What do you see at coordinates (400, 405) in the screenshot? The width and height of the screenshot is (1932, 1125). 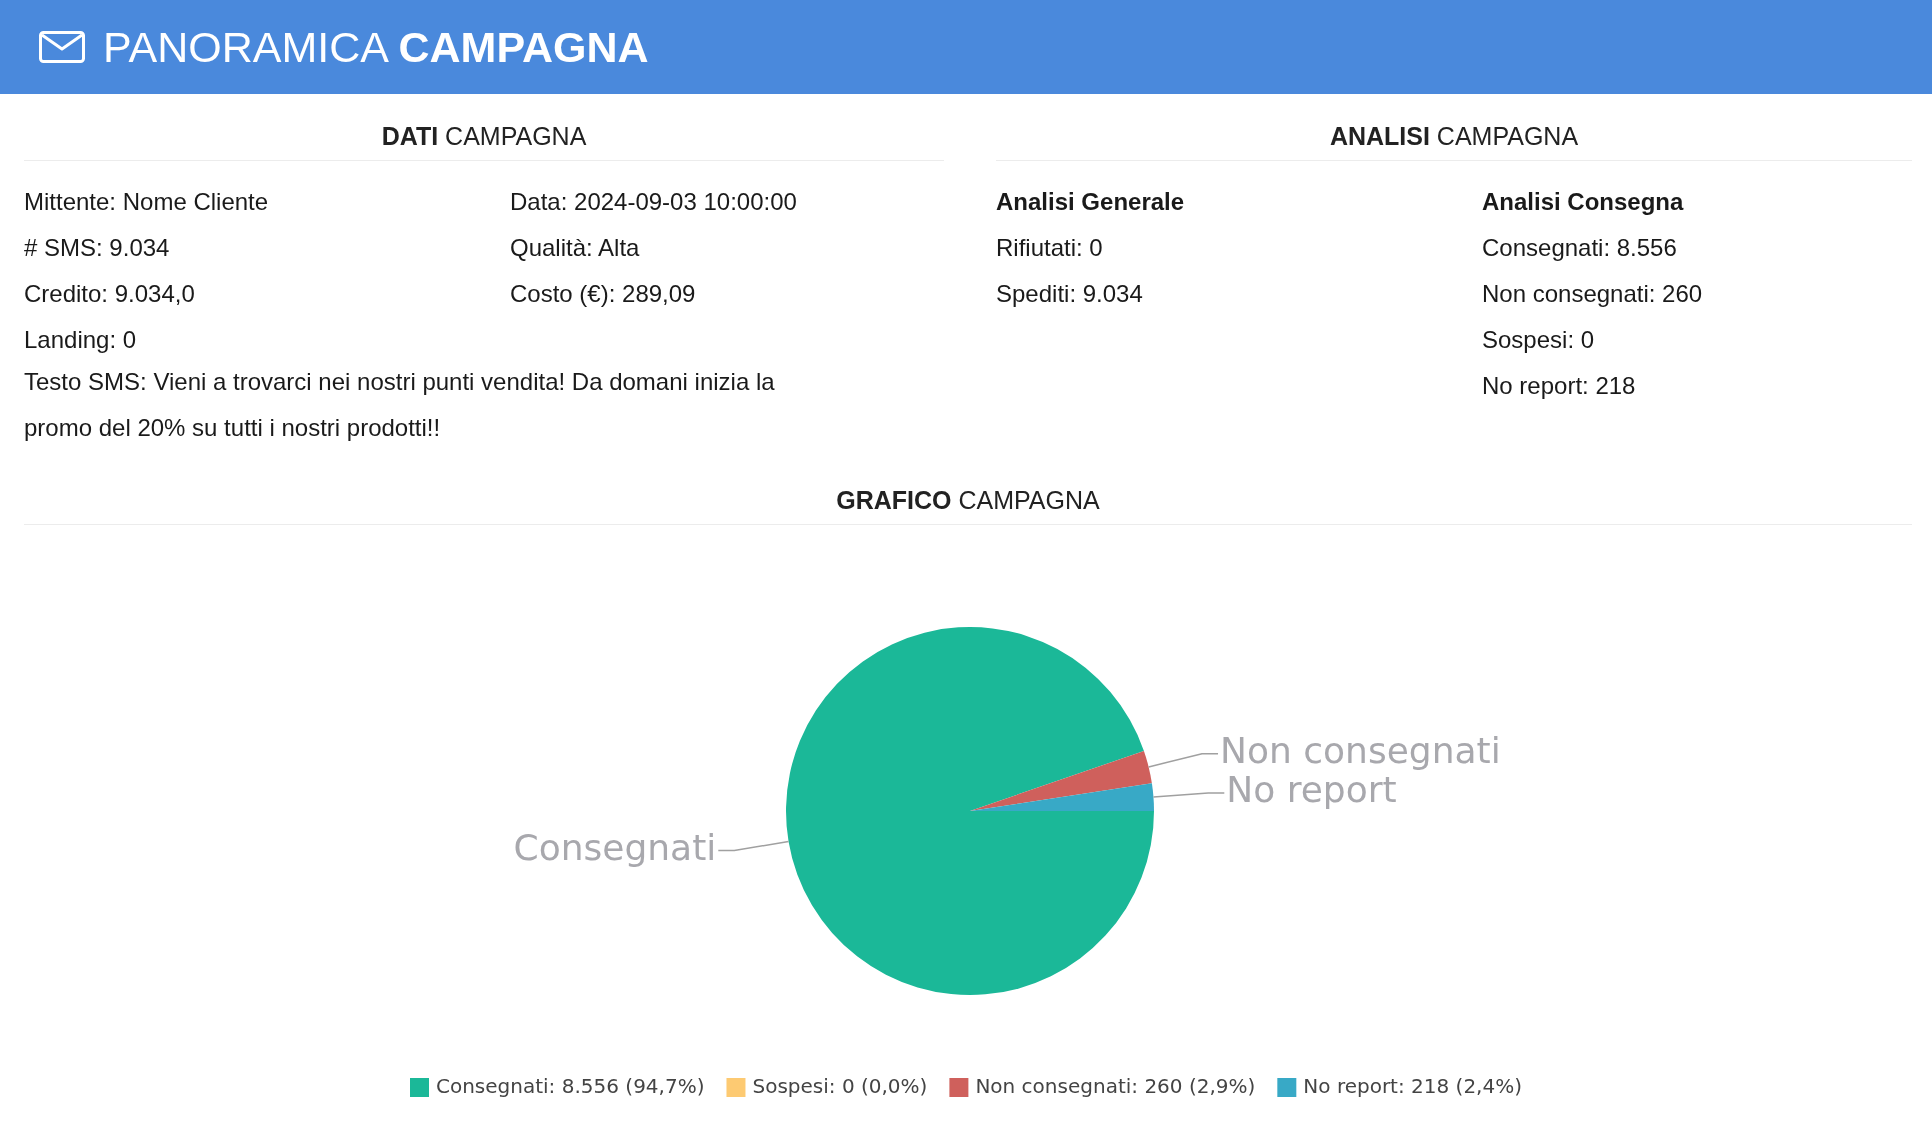 I see `text: Testo SMS: Vieni a trovarci nei nostri punti vendita! Da domani inizia la promo del 20% su tutti i nostri prodotti!!` at bounding box center [400, 405].